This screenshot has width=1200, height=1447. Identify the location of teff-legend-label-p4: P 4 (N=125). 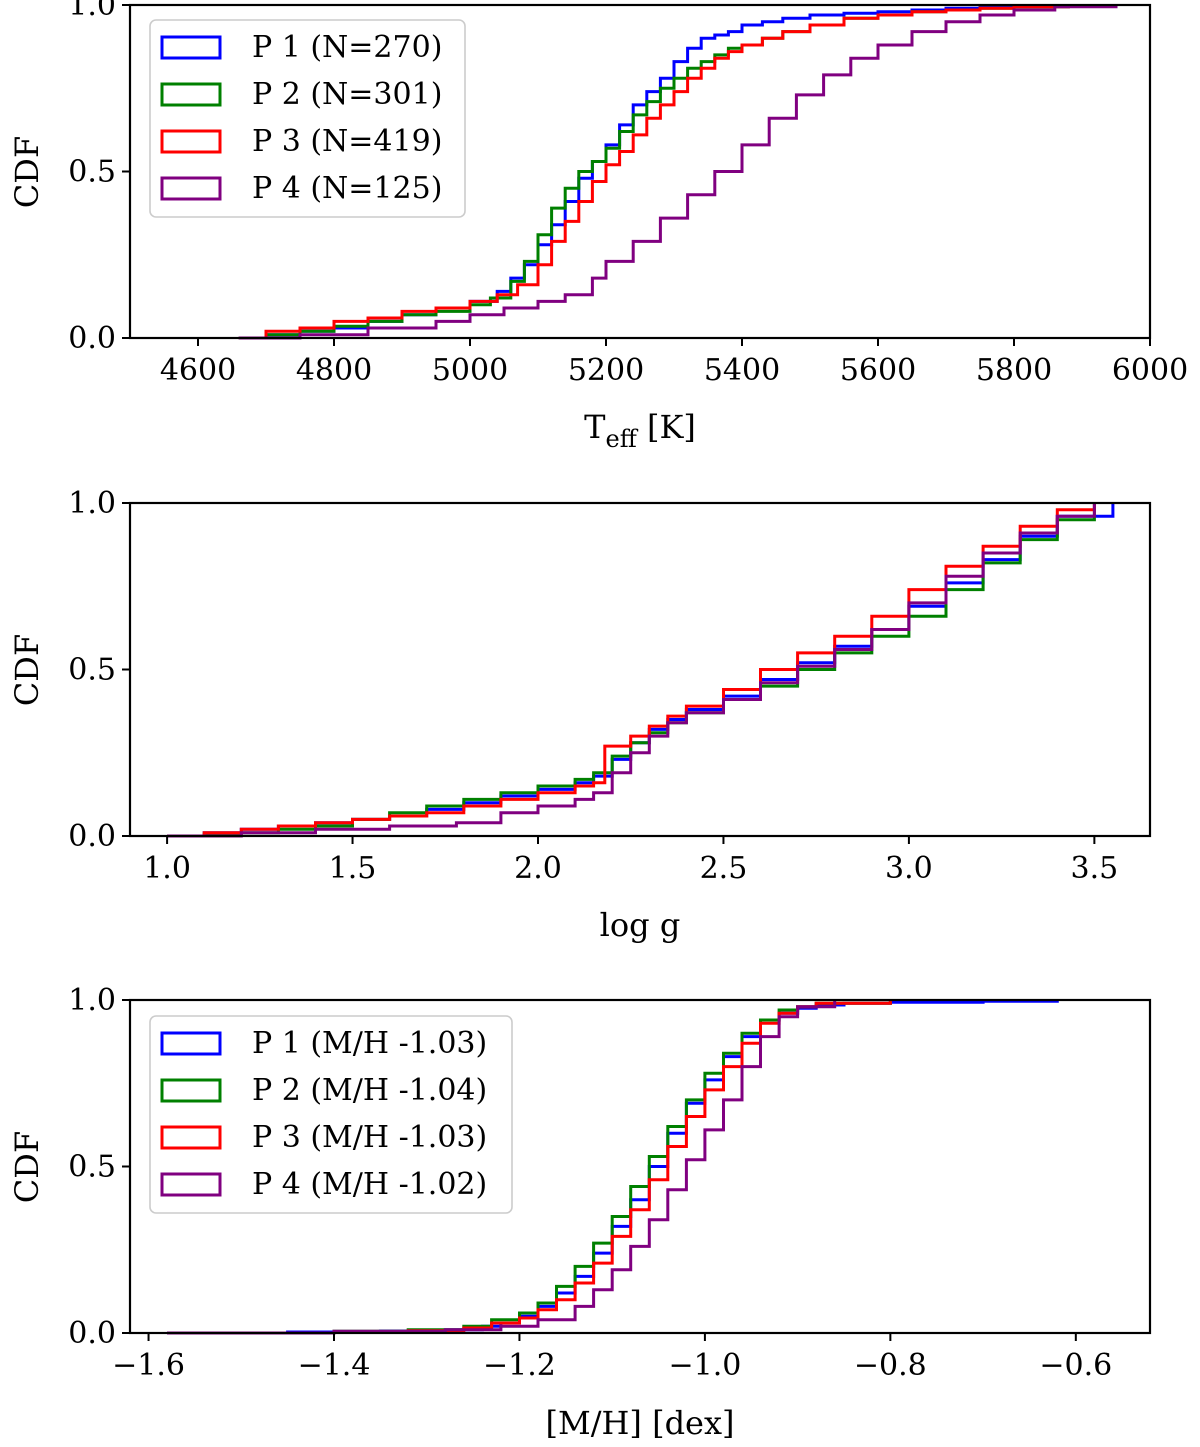
(347, 188).